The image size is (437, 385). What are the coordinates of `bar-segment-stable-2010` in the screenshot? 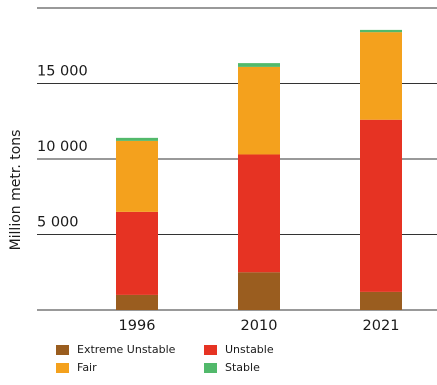 It's located at (259, 65).